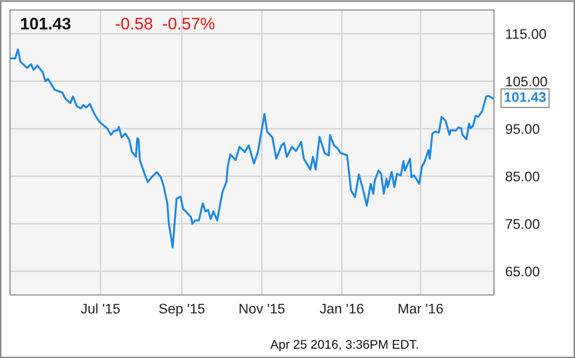  Describe the element at coordinates (527, 81) in the screenshot. I see `y-tick-label: 105.00` at that location.